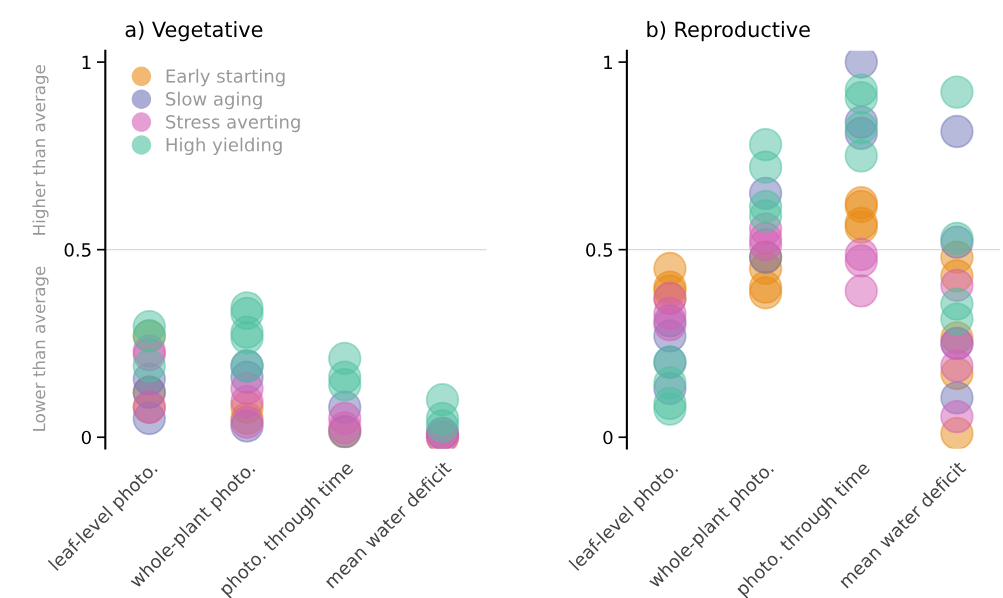  What do you see at coordinates (233, 123) in the screenshot?
I see `legend-label: Stress averting` at bounding box center [233, 123].